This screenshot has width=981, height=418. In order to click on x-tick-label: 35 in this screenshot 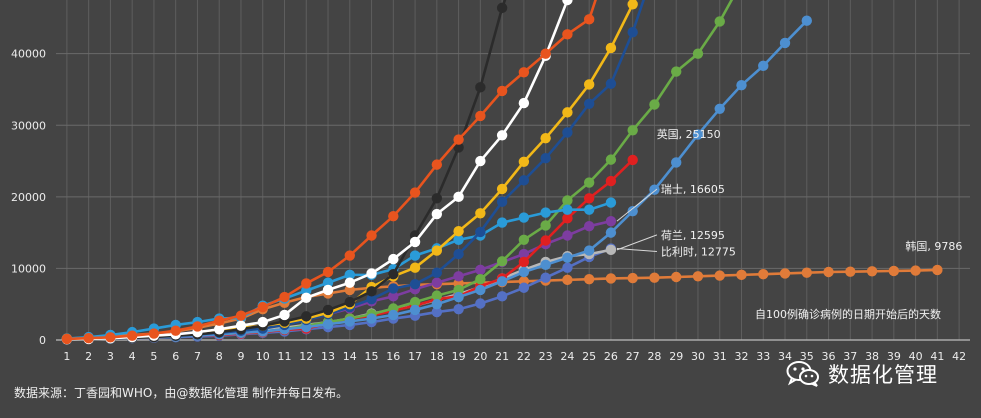, I will do `click(807, 356)`.